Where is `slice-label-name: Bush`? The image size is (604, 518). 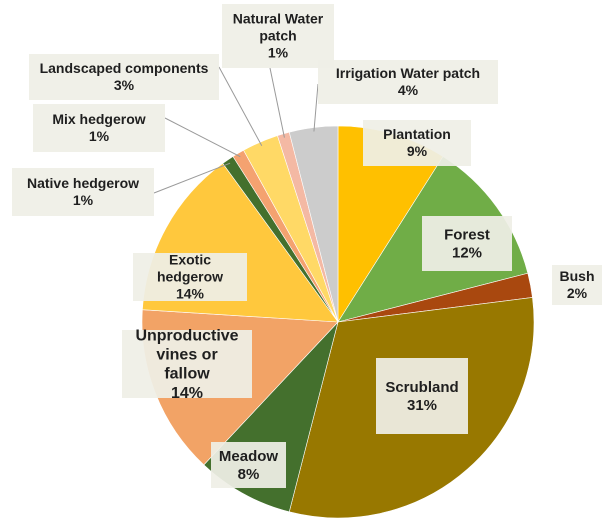 slice-label-name: Bush is located at coordinates (577, 276).